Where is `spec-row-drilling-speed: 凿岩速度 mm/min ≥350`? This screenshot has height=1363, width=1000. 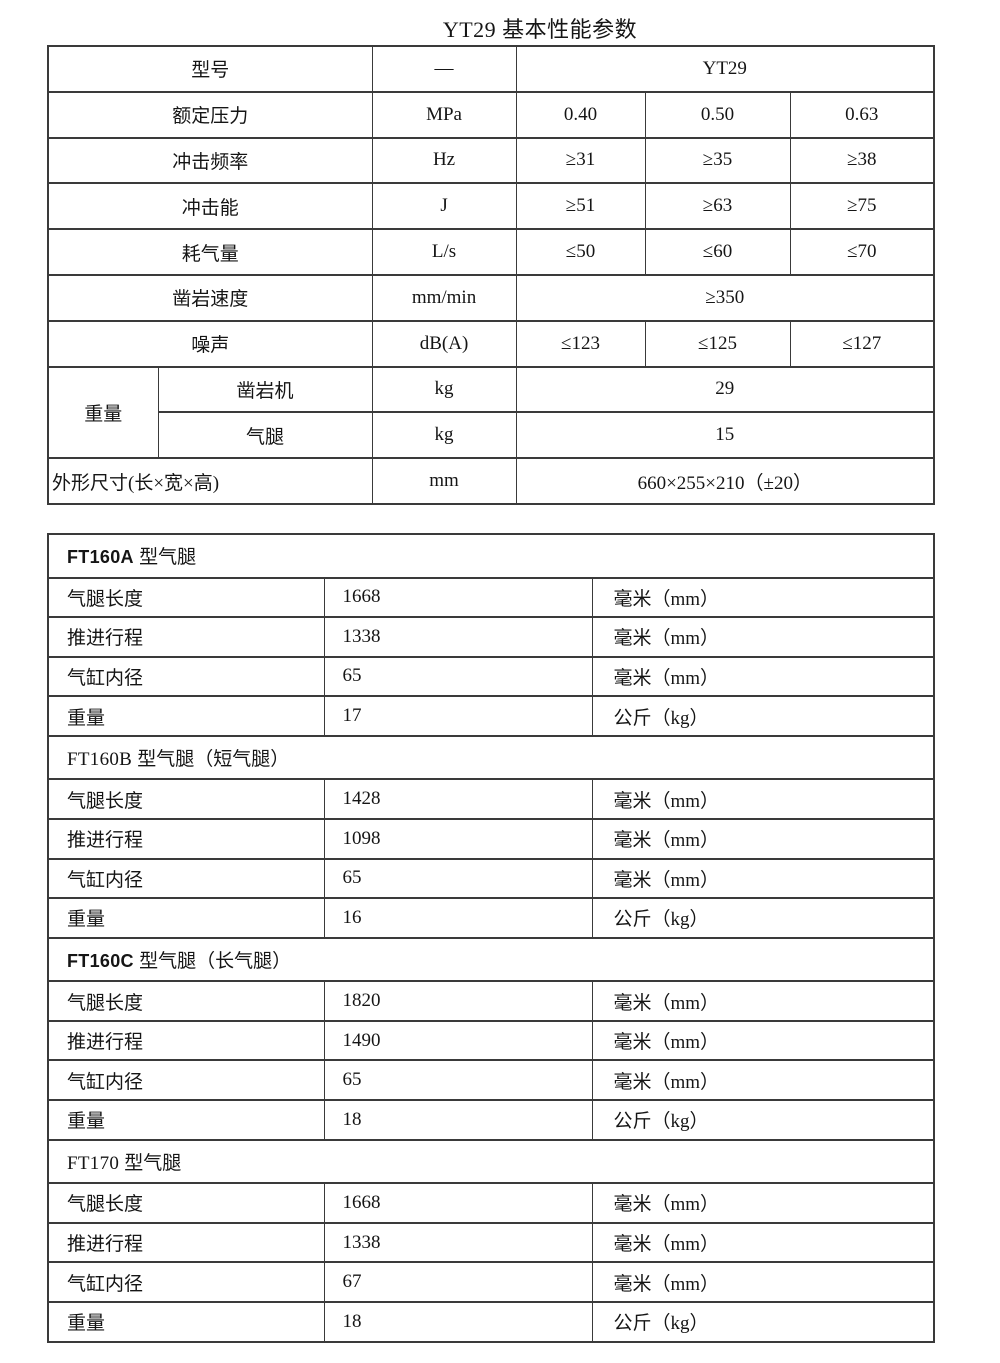 spec-row-drilling-speed: 凿岩速度 mm/min ≥350 is located at coordinates (491, 297).